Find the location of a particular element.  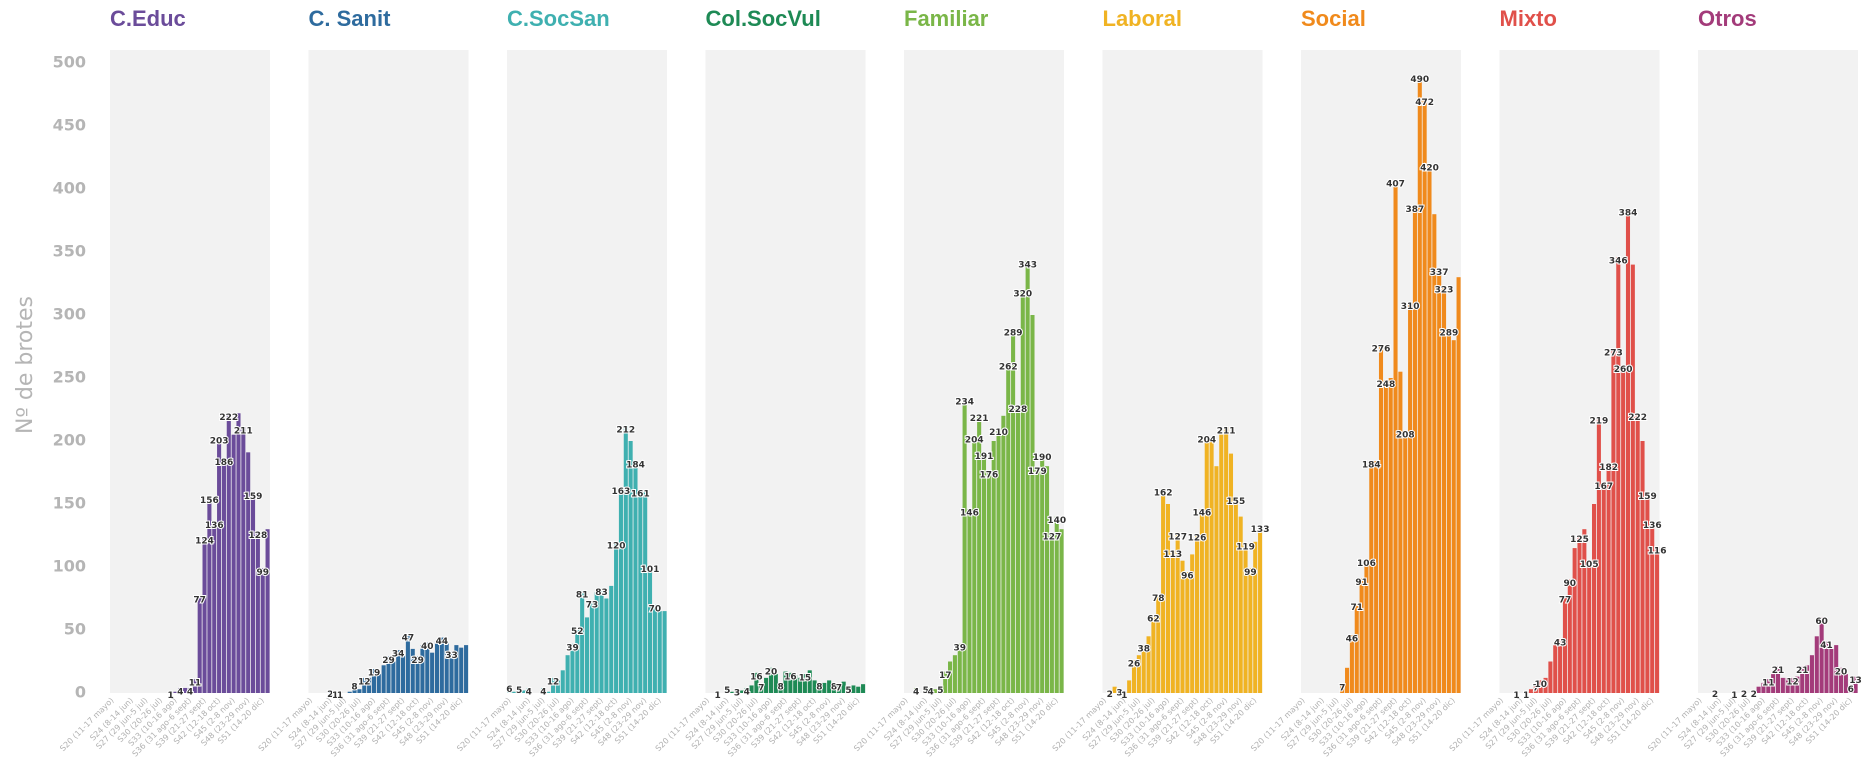

panel-title: Col.SocVul is located at coordinates (763, 18).